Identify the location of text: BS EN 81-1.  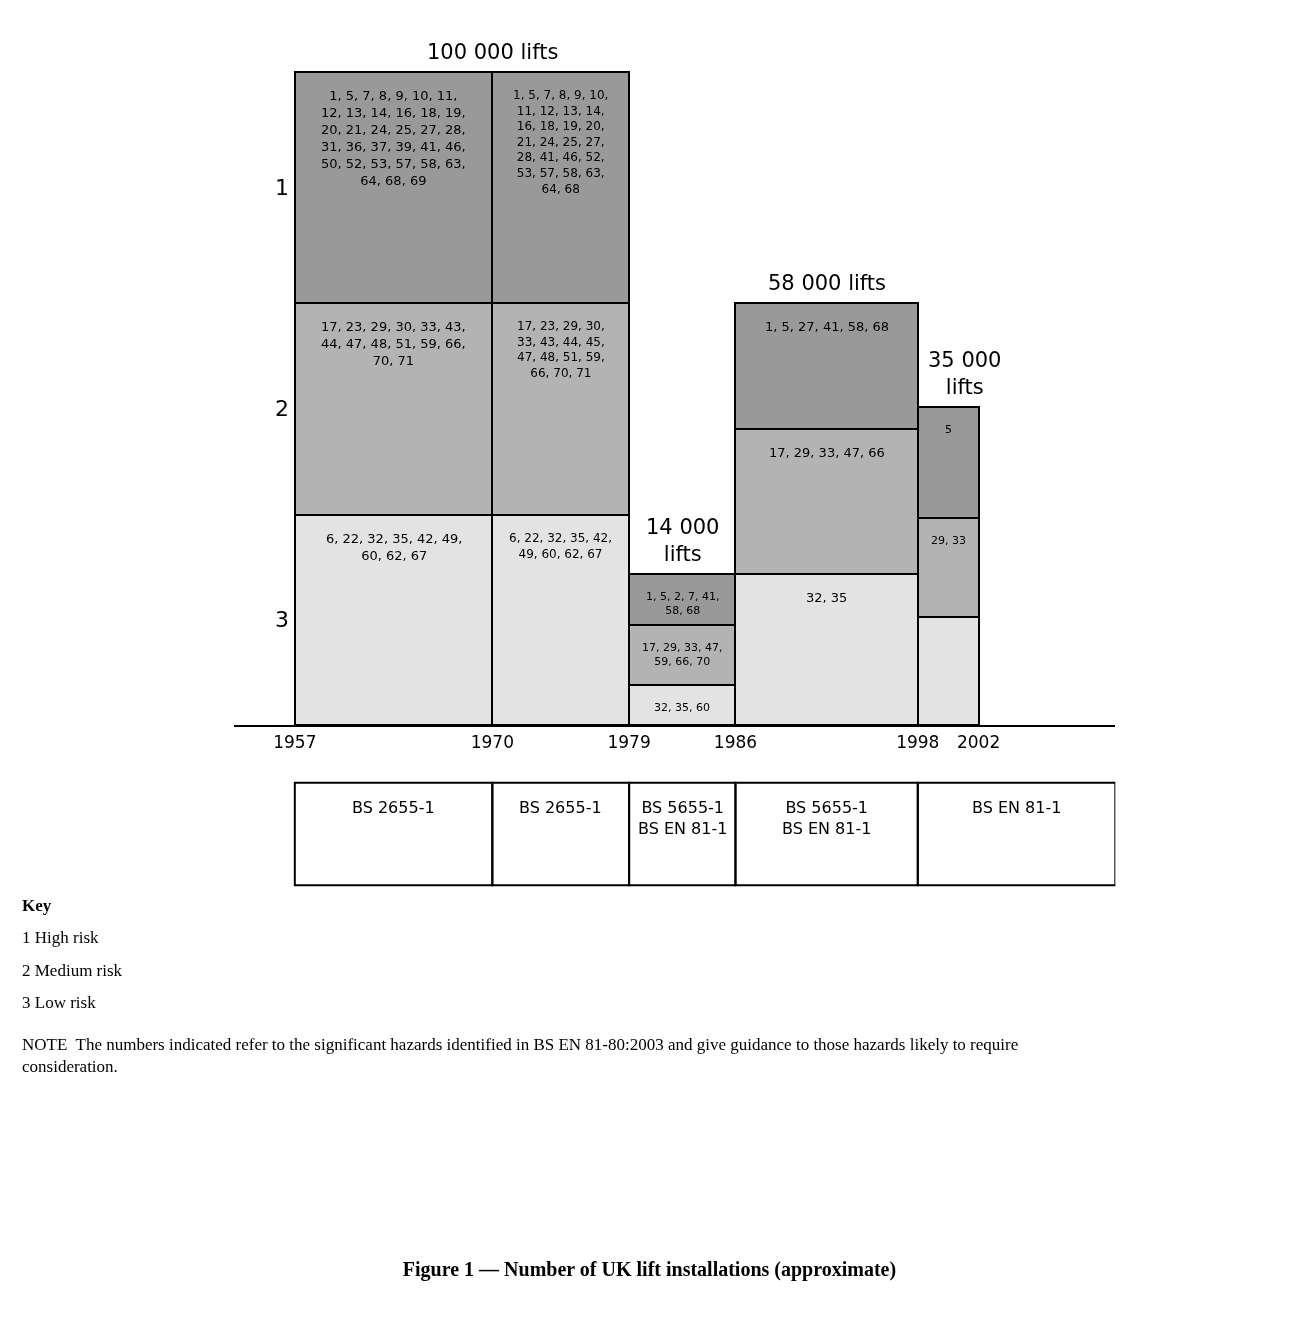
(1017, 807).